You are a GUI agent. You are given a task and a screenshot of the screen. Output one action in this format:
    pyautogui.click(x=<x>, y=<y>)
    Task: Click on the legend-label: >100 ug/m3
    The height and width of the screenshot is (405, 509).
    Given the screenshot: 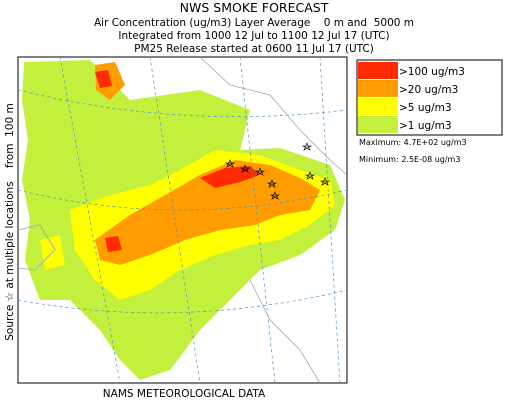 What is the action you would take?
    pyautogui.click(x=432, y=72)
    